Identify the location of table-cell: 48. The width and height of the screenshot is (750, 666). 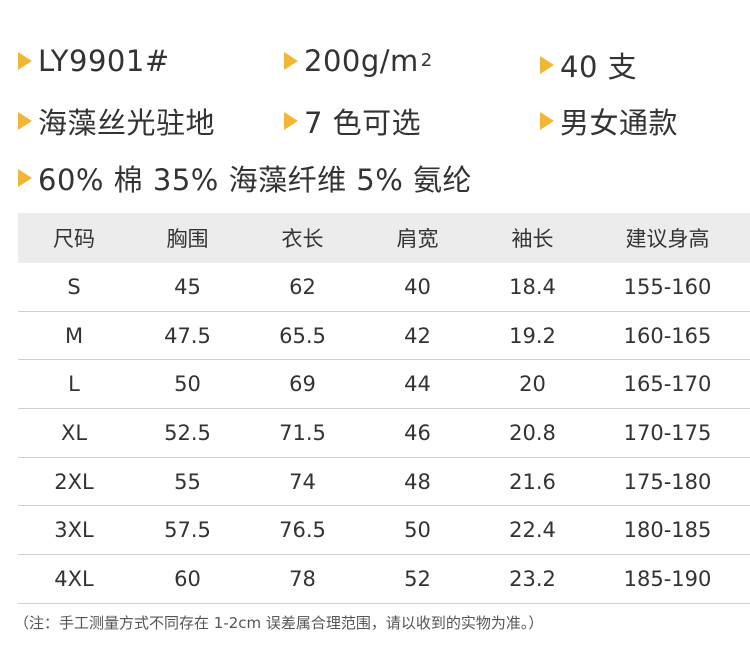
(417, 481).